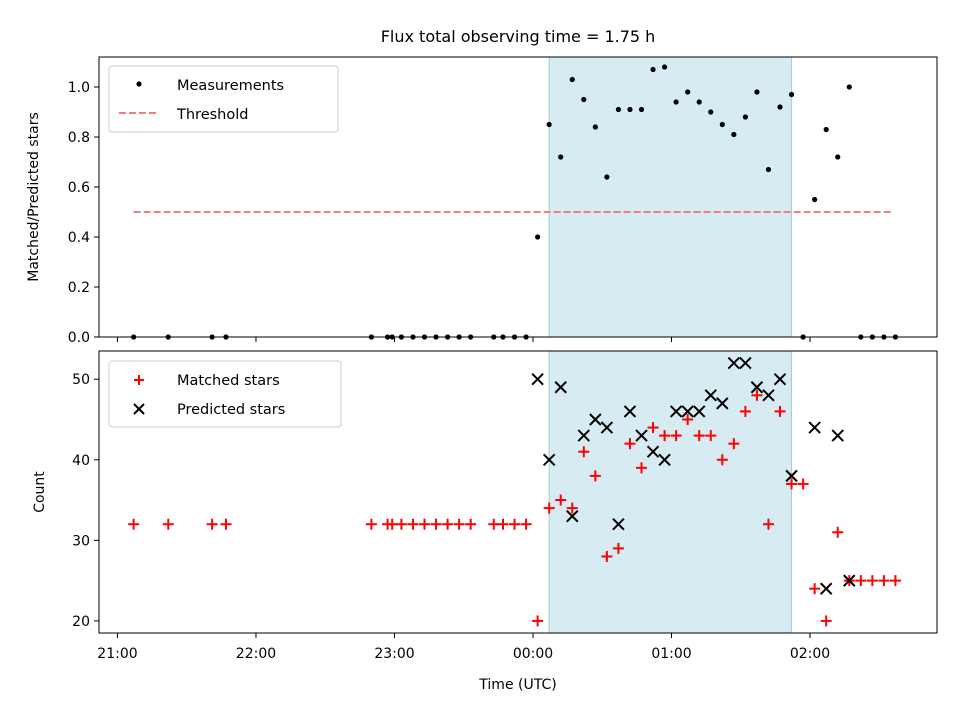 This screenshot has height=720, width=960. What do you see at coordinates (79, 188) in the screenshot?
I see `top-y-tick-label: 0.6` at bounding box center [79, 188].